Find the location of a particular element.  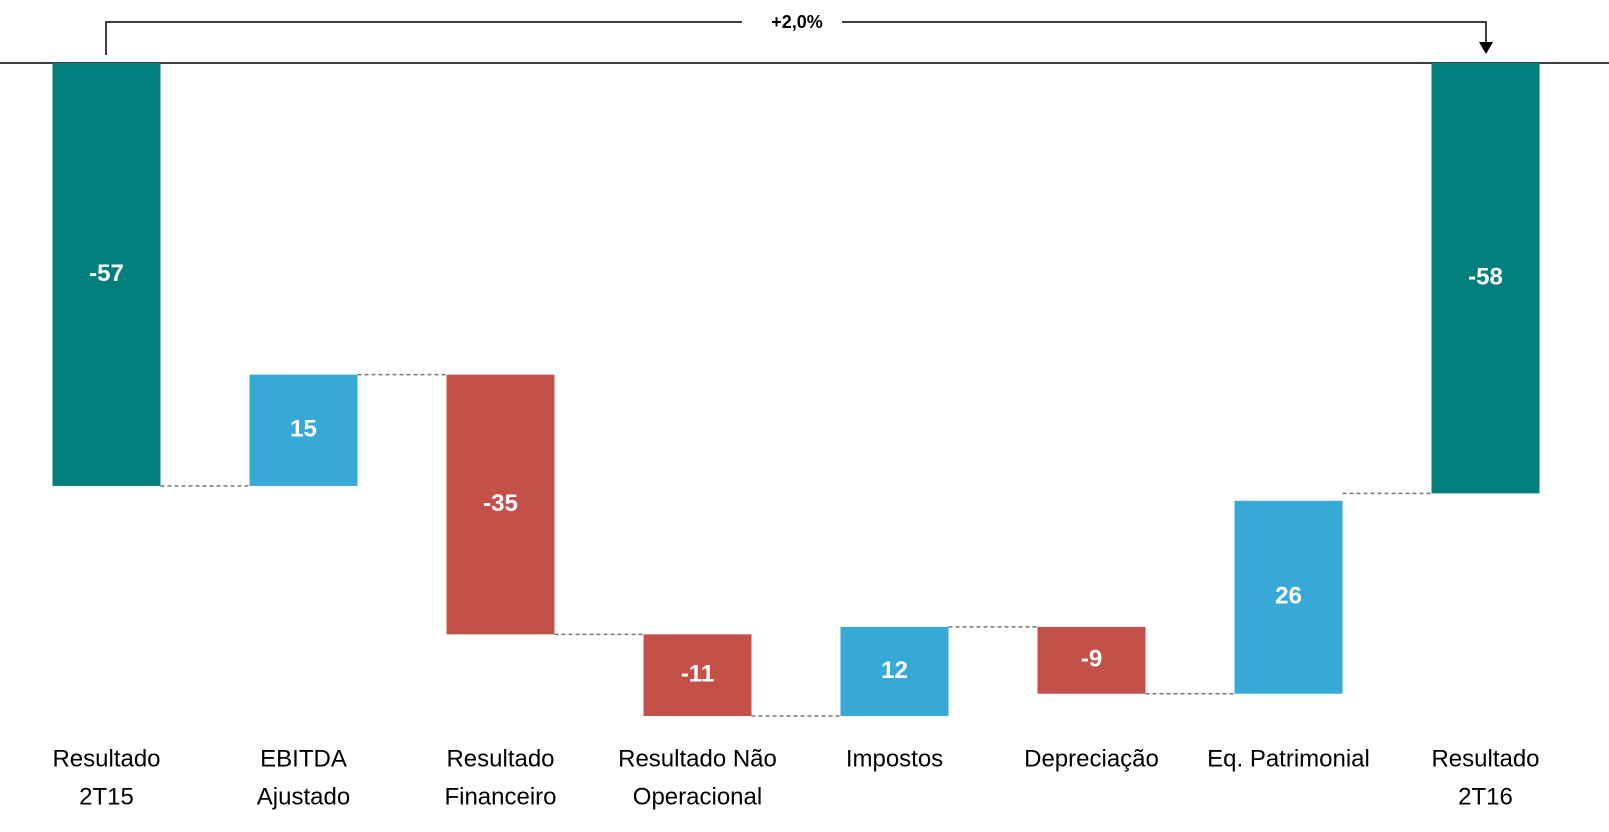

annotation-bg is located at coordinates (792, 22).